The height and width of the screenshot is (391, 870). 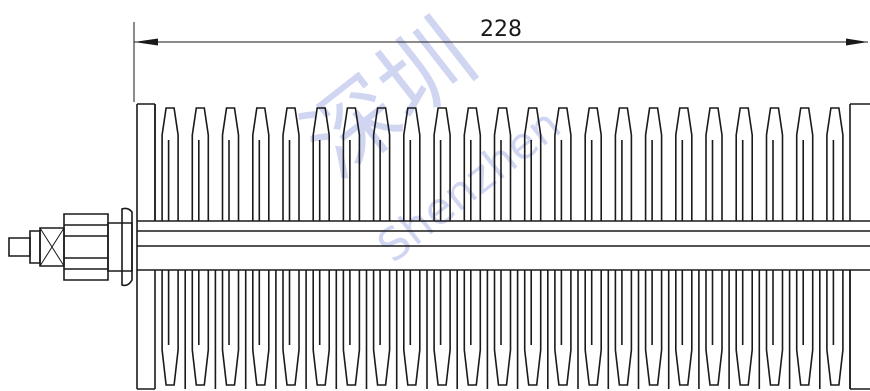 What do you see at coordinates (70, 247) in the screenshot?
I see `rf-connector` at bounding box center [70, 247].